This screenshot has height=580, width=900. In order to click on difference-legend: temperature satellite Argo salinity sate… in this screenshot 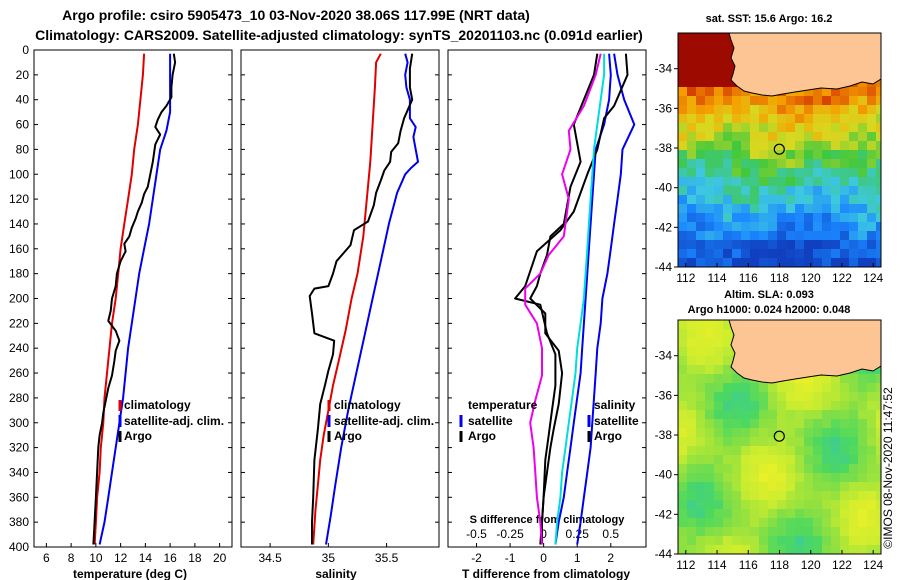, I will do `click(549, 420)`.